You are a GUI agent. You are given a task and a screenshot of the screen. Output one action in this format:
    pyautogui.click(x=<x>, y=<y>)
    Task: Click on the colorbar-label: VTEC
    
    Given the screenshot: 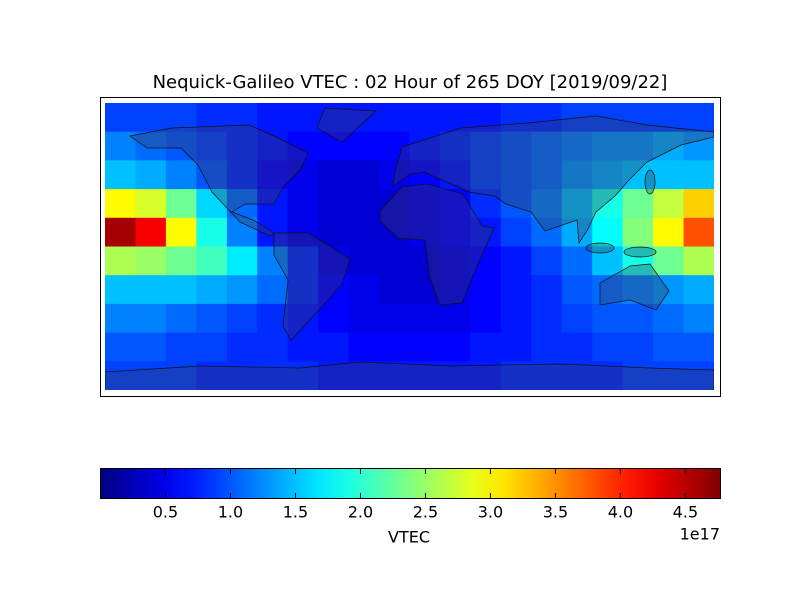 What is the action you would take?
    pyautogui.click(x=409, y=537)
    